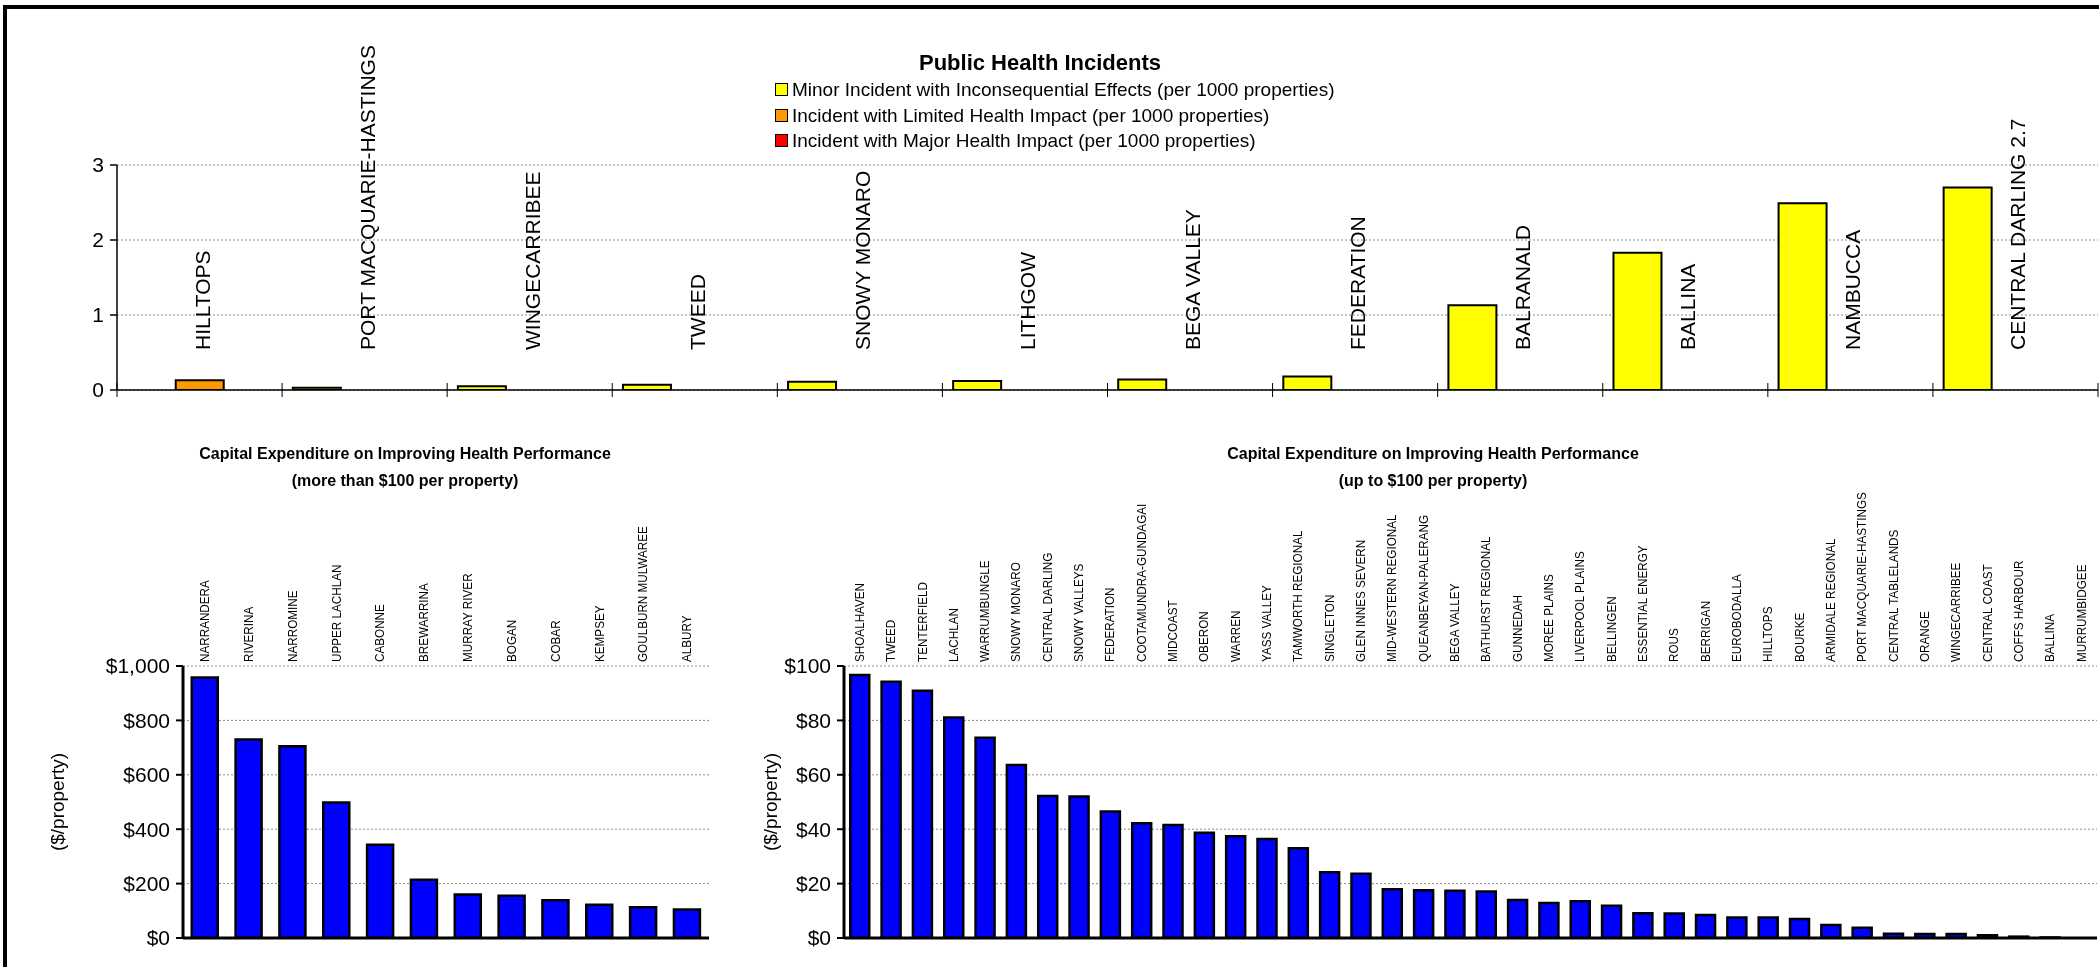 This screenshot has height=967, width=2099. I want to click on y-tick-label: $400, so click(146, 829).